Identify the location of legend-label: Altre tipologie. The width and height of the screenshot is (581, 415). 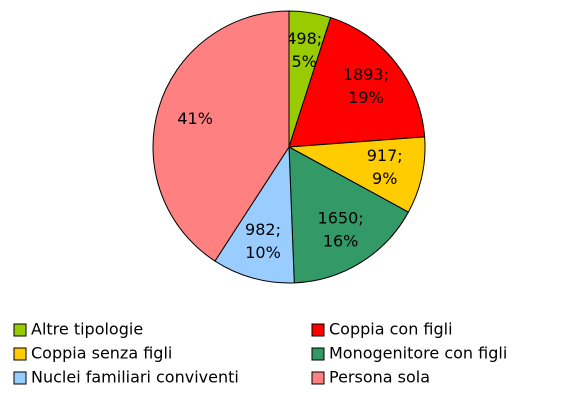
(87, 329).